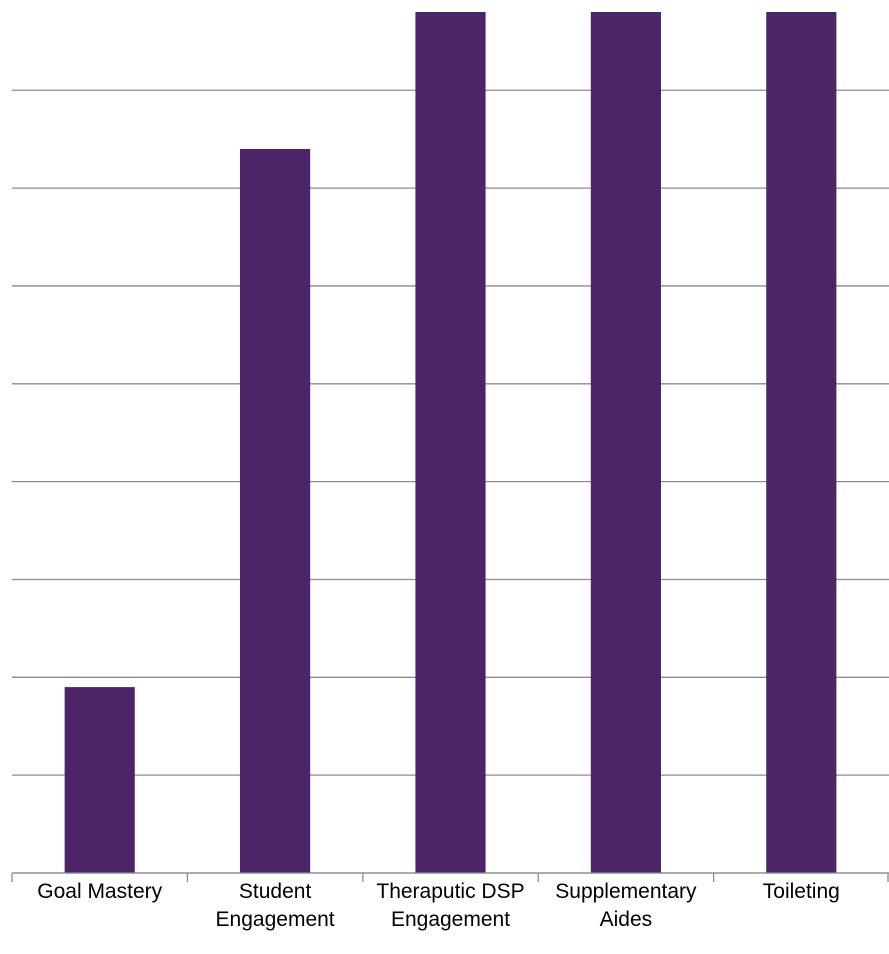 This screenshot has width=889, height=954. Describe the element at coordinates (450, 877) in the screenshot. I see `x-axis` at that location.